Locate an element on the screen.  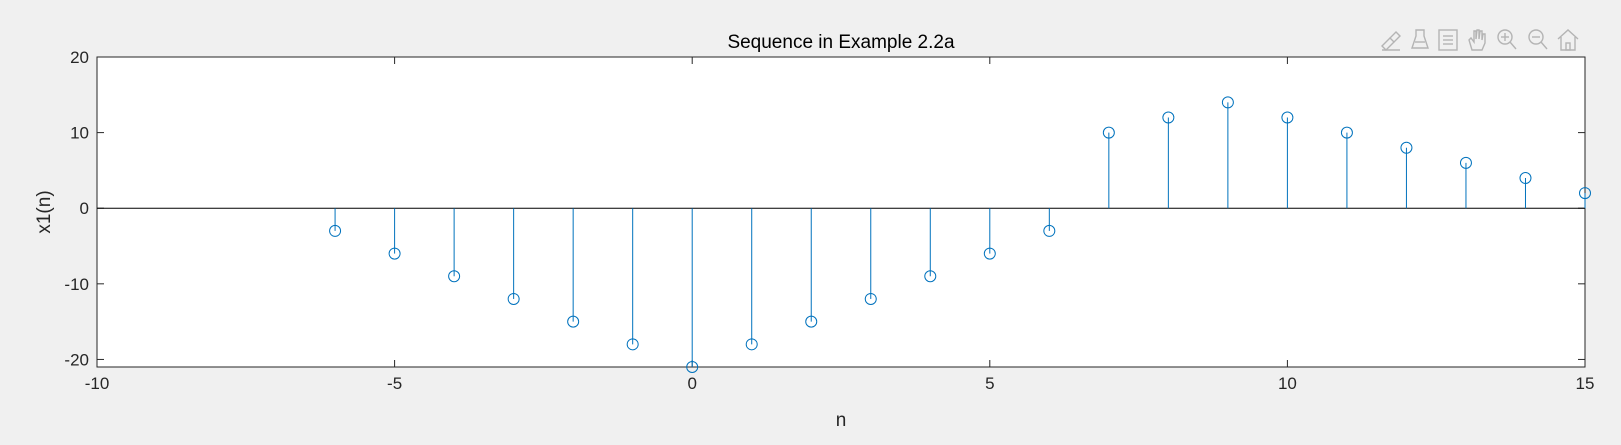
y-tick-label: -10 is located at coordinates (76, 284).